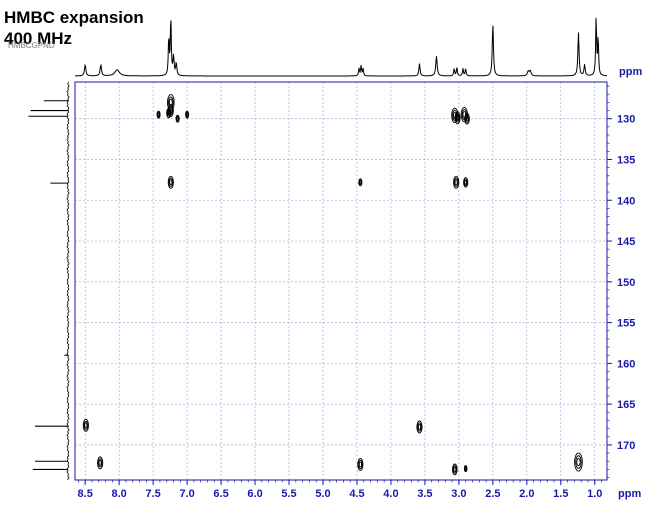  I want to click on proton-spectrum-projection, so click(341, 47).